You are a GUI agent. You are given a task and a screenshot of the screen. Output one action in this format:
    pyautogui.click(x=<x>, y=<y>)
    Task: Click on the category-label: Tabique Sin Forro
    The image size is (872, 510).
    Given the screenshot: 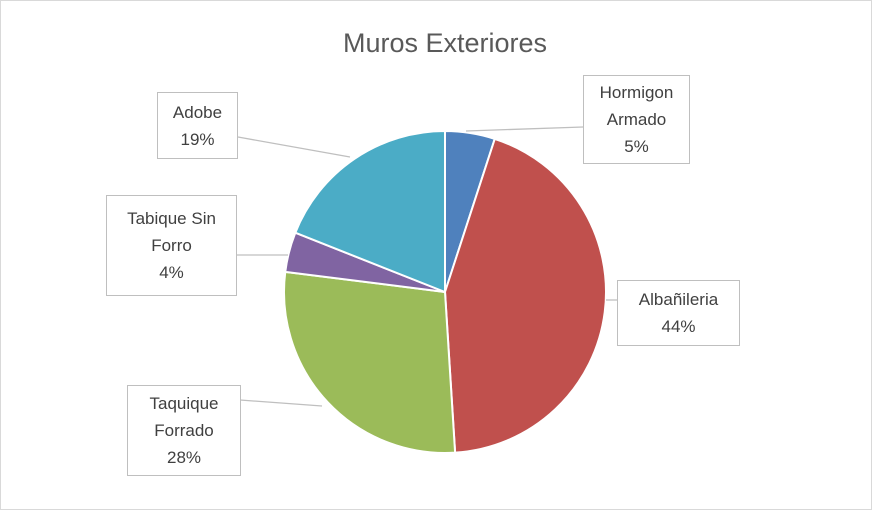 What is the action you would take?
    pyautogui.click(x=171, y=232)
    